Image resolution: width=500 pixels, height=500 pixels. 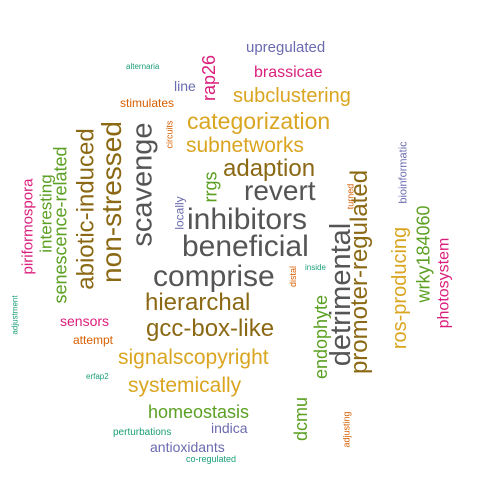 I want to click on word-wrky184060: wrky184060, so click(x=423, y=254).